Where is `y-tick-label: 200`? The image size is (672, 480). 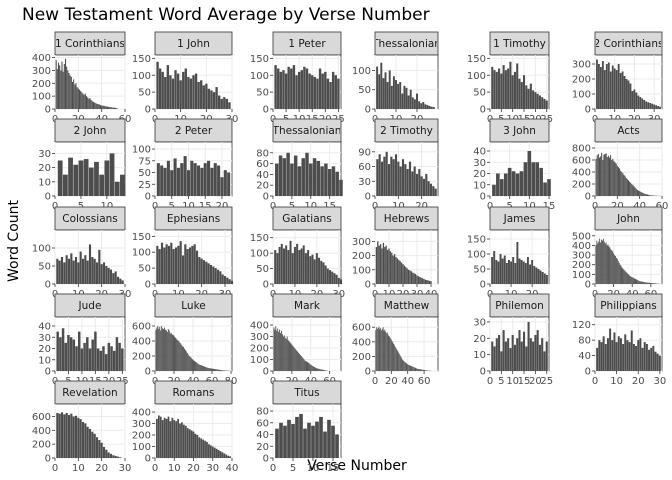 y-tick-label: 200 is located at coordinates (259, 349).